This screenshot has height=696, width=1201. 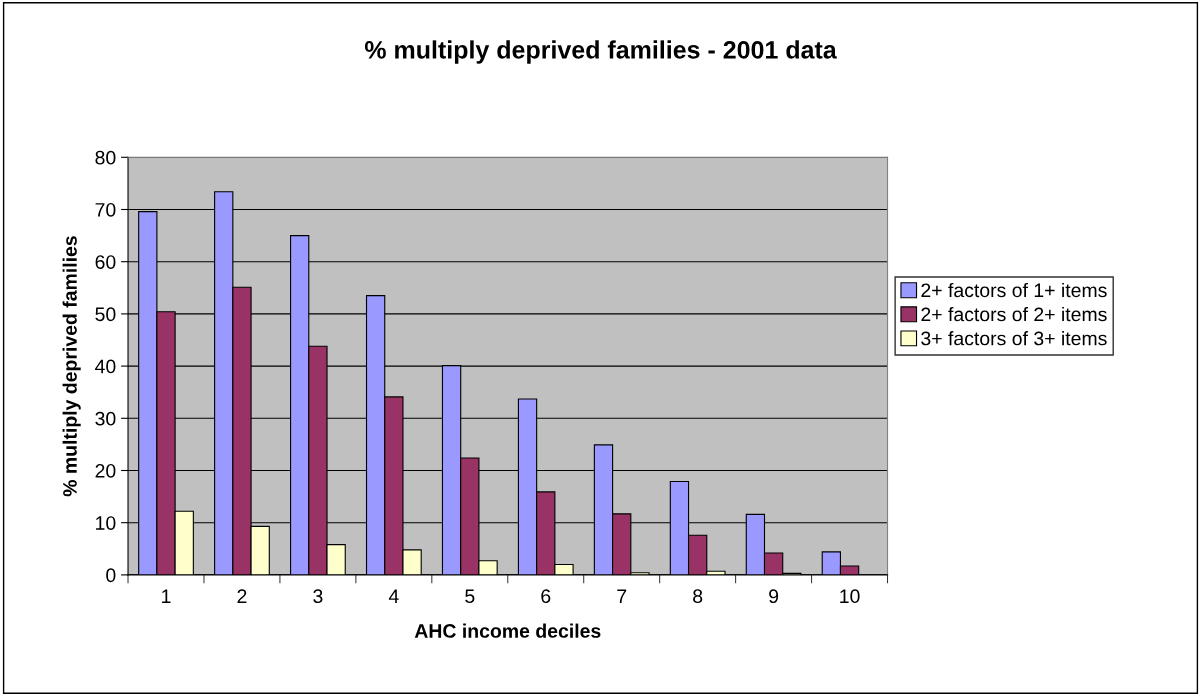 I want to click on y-tick-label: 60, so click(x=105, y=262).